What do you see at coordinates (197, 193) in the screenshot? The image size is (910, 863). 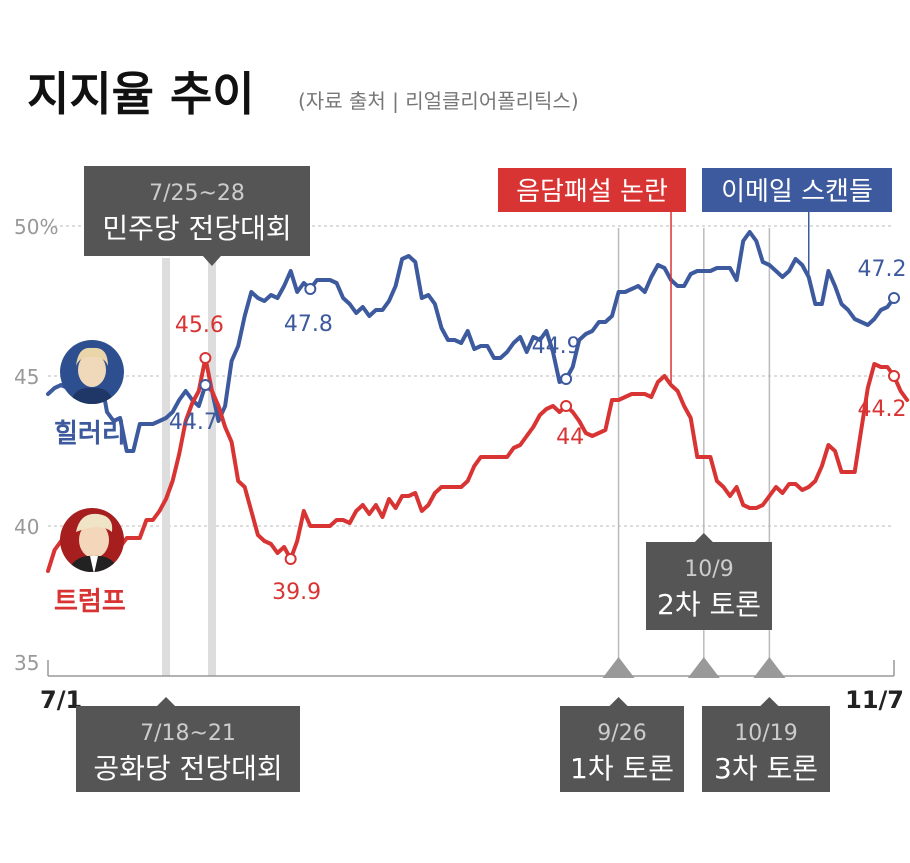 I see `event-date: 7/25~28` at bounding box center [197, 193].